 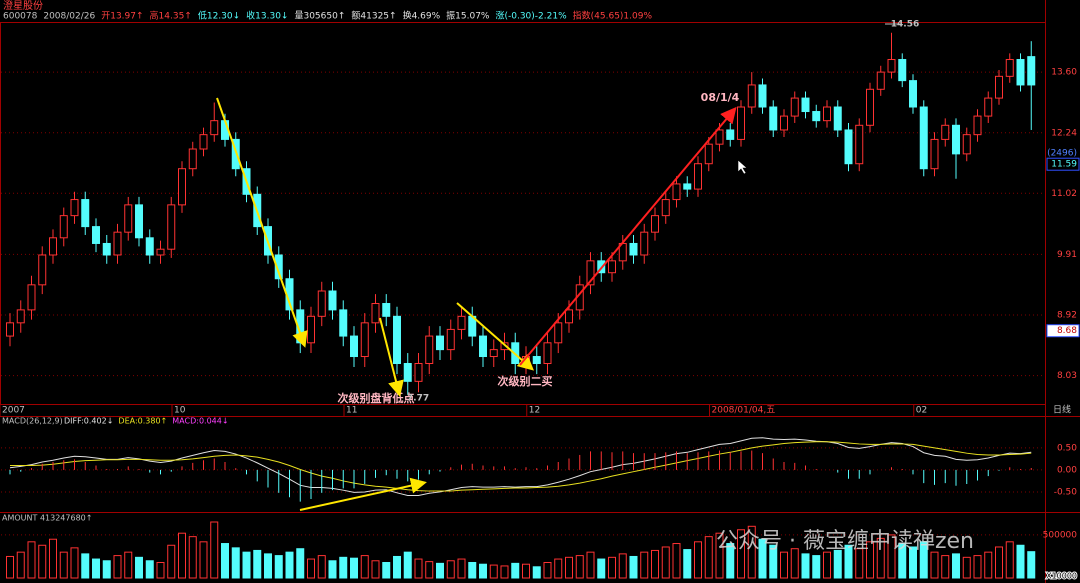 What do you see at coordinates (1064, 194) in the screenshot?
I see `y-tick-label: 11.02` at bounding box center [1064, 194].